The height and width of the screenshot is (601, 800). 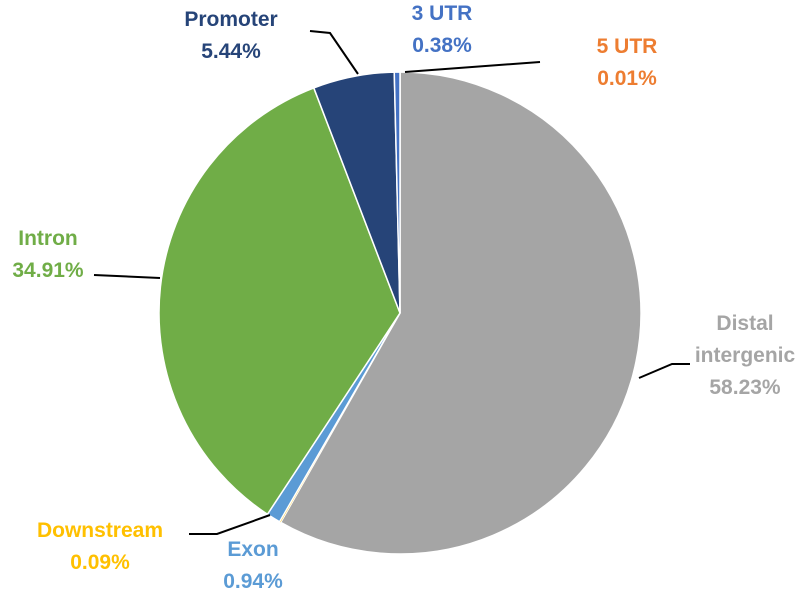 I want to click on category-label: 3 UTR, so click(x=442, y=13).